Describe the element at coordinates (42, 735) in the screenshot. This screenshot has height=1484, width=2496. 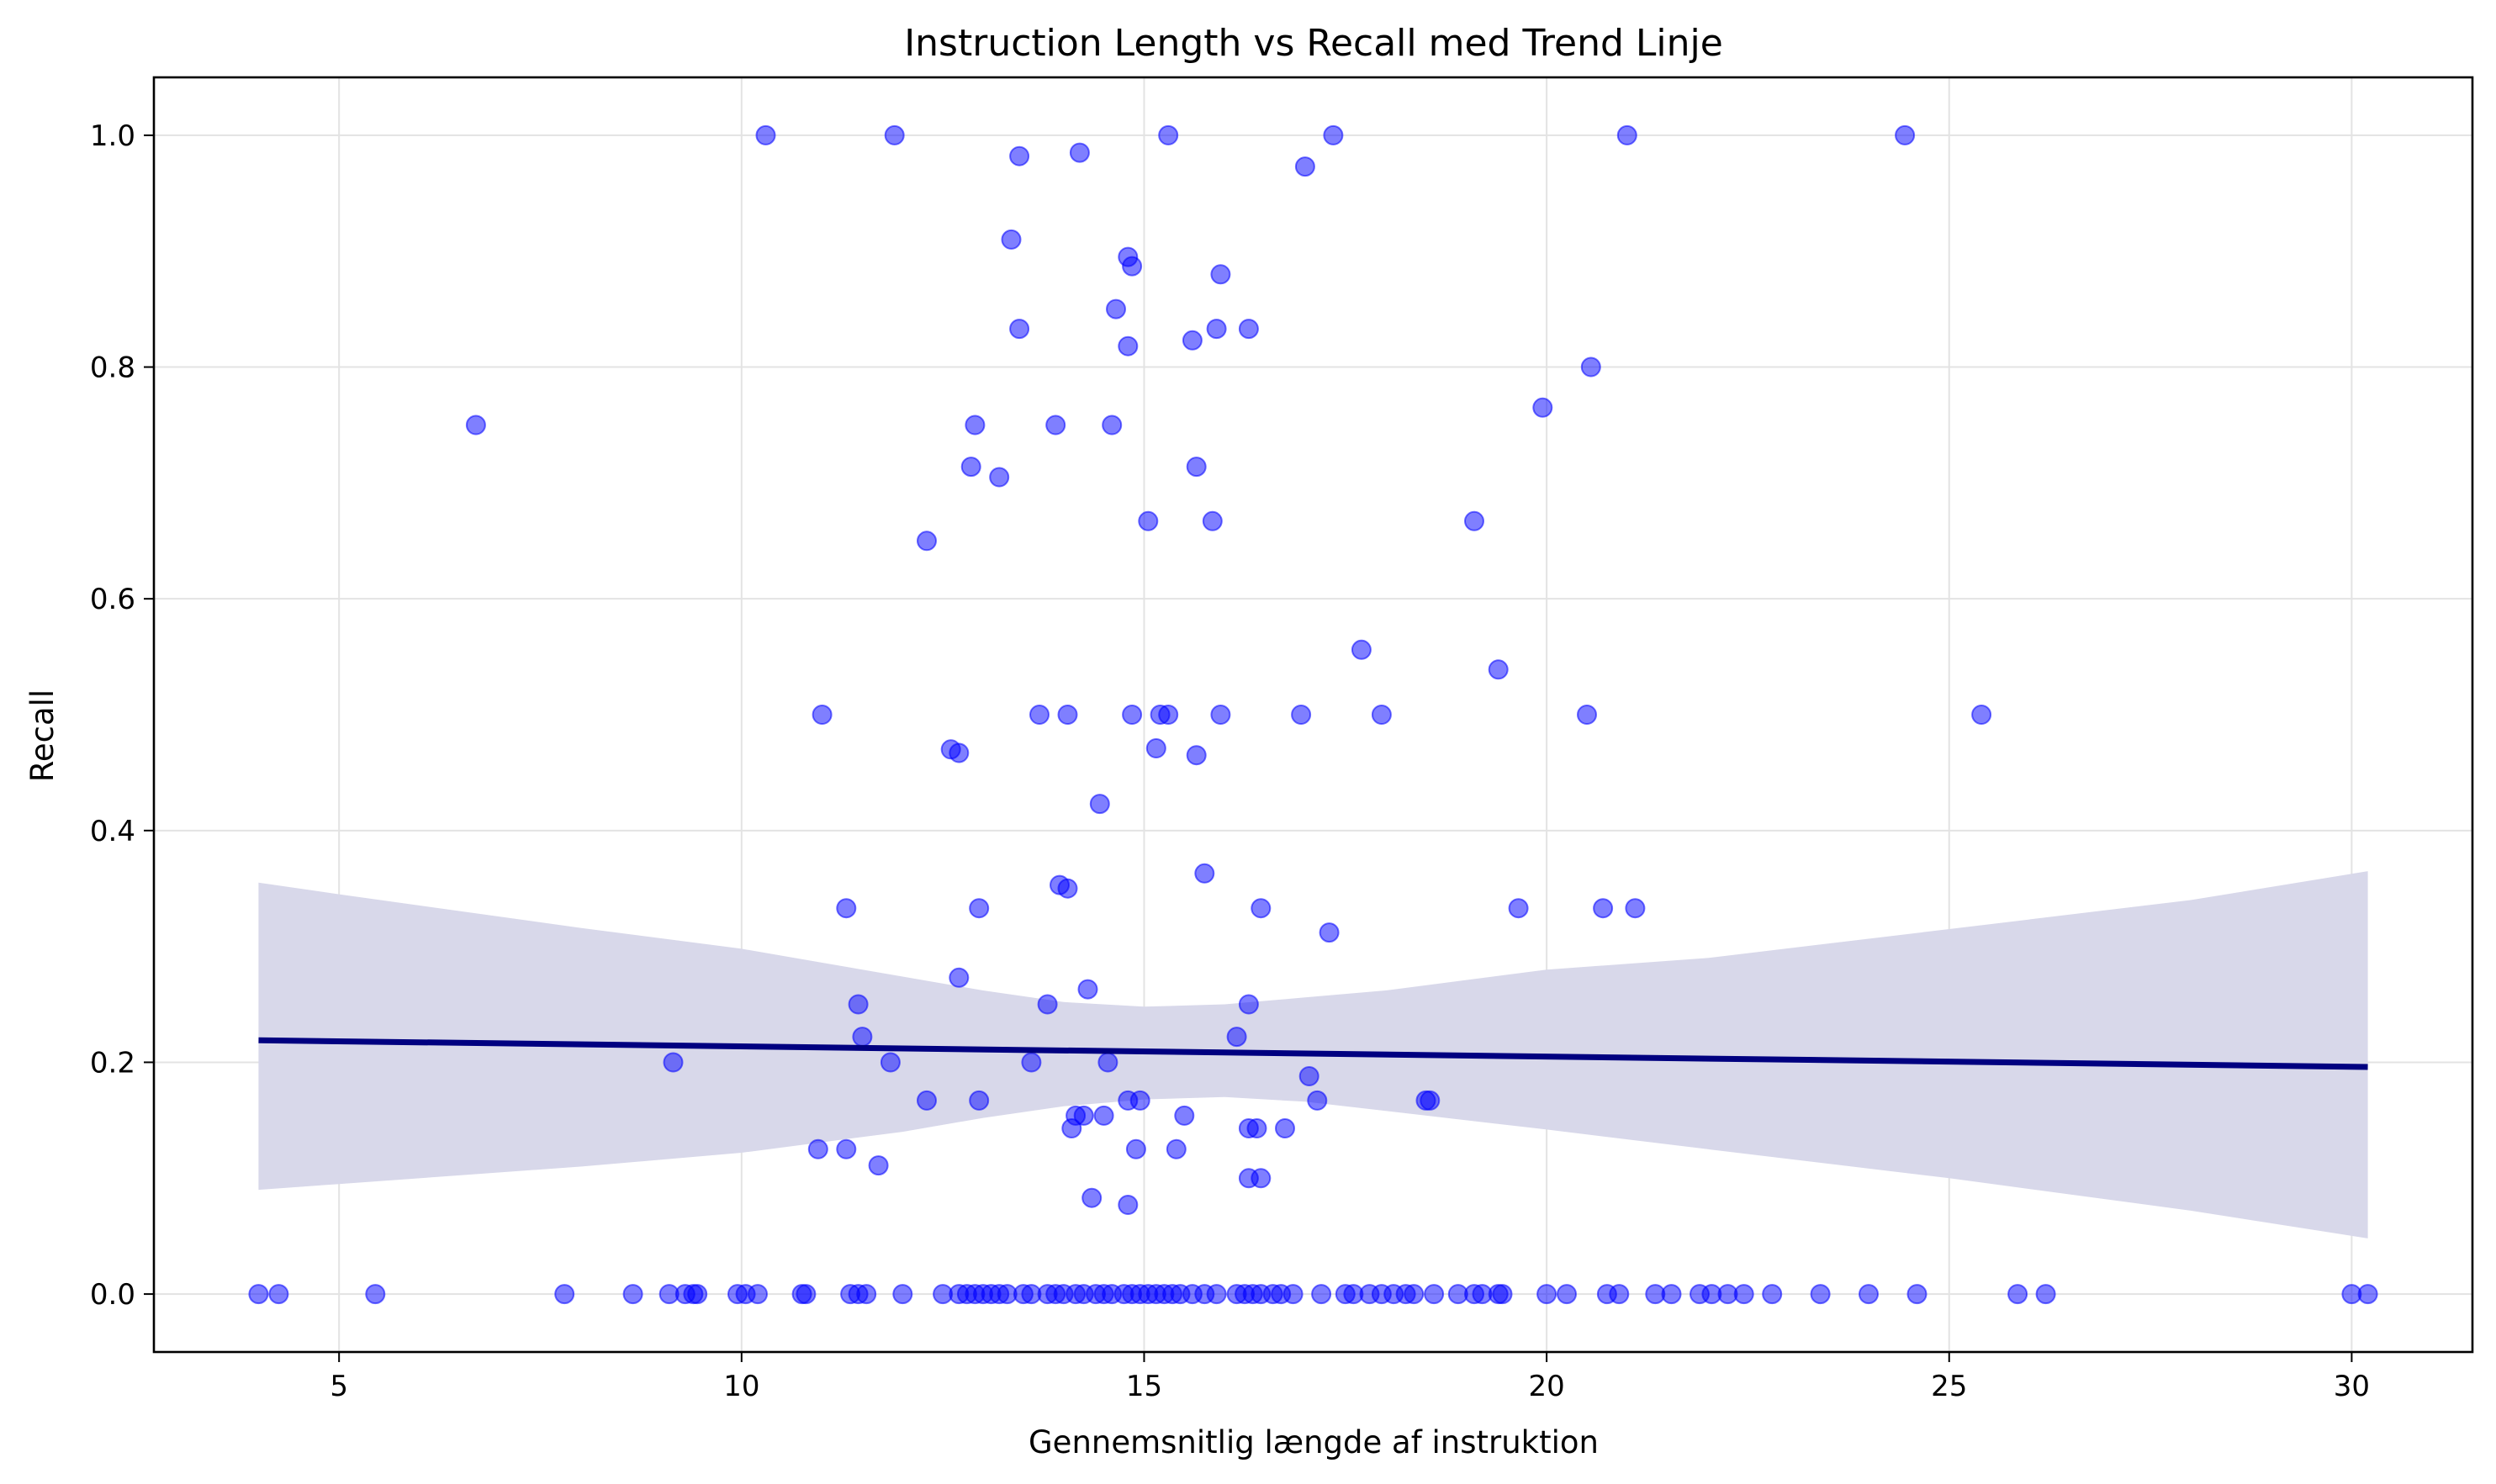
I see `y-axis-label: Recall` at that location.